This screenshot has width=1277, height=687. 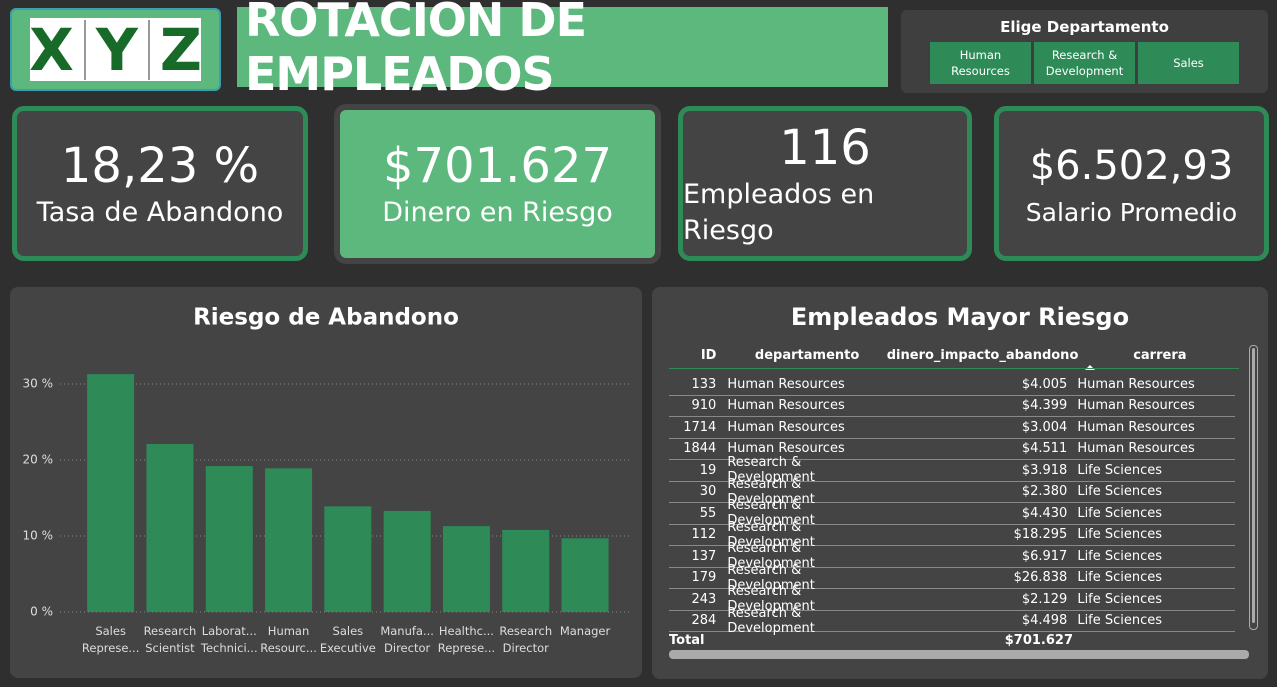 I want to click on kpi-value: 116, so click(x=825, y=147).